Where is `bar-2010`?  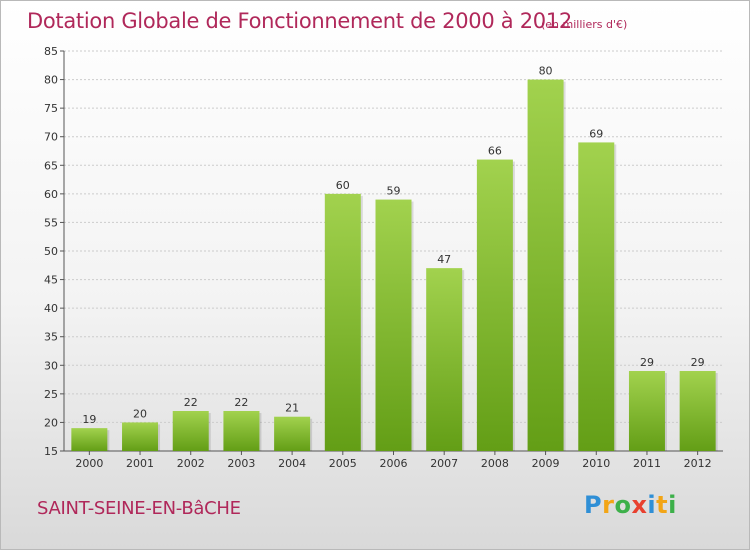 bar-2010 is located at coordinates (596, 296).